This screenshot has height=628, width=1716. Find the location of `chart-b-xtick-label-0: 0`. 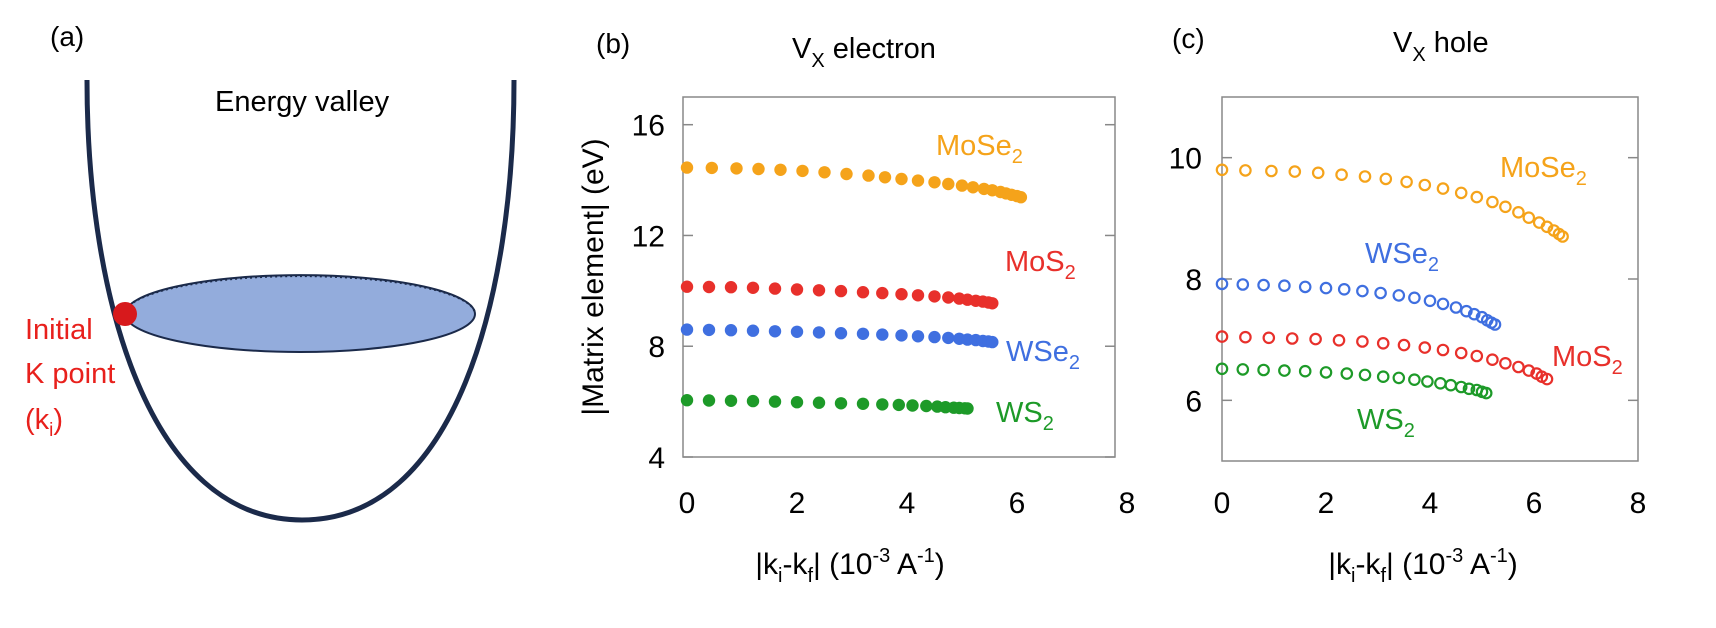

chart-b-xtick-label-0: 0 is located at coordinates (687, 503).